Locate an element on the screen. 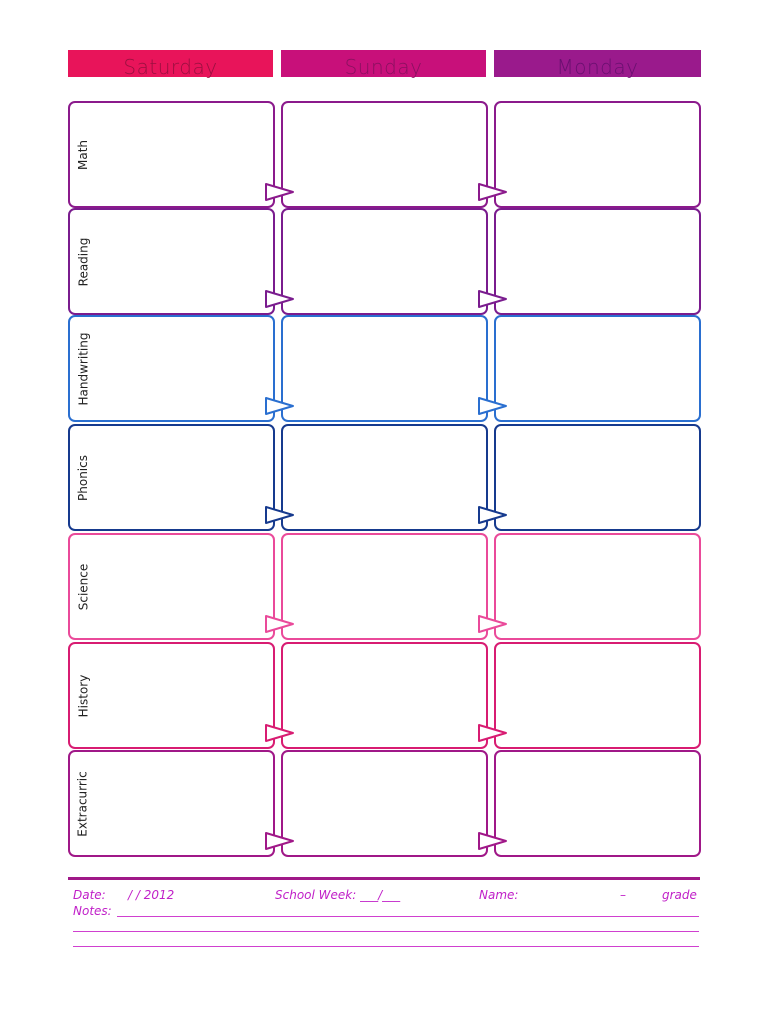  subject-label: Math is located at coordinates (83, 154).